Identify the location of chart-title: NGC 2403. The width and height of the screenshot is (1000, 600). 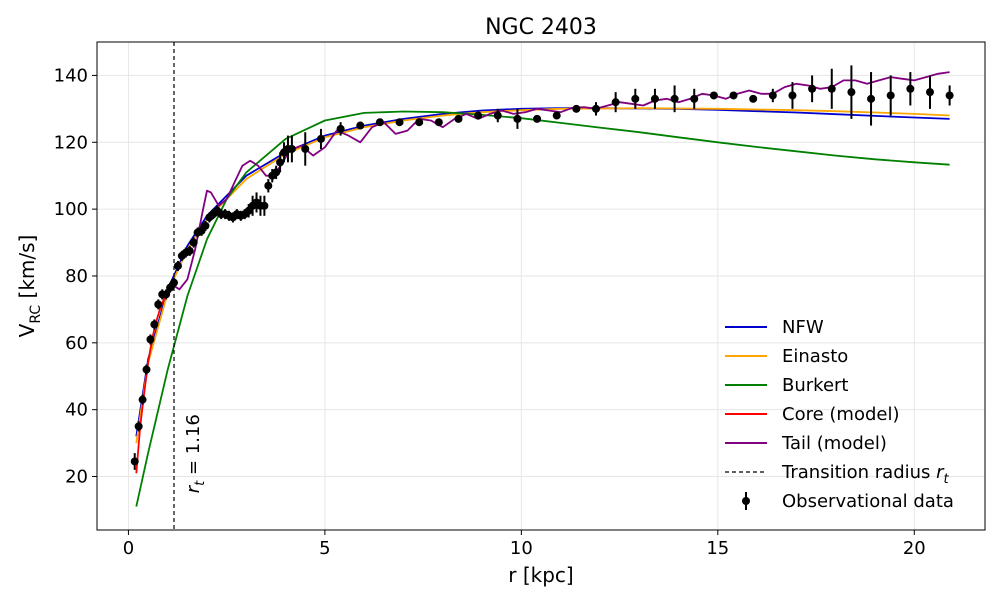
(541, 27).